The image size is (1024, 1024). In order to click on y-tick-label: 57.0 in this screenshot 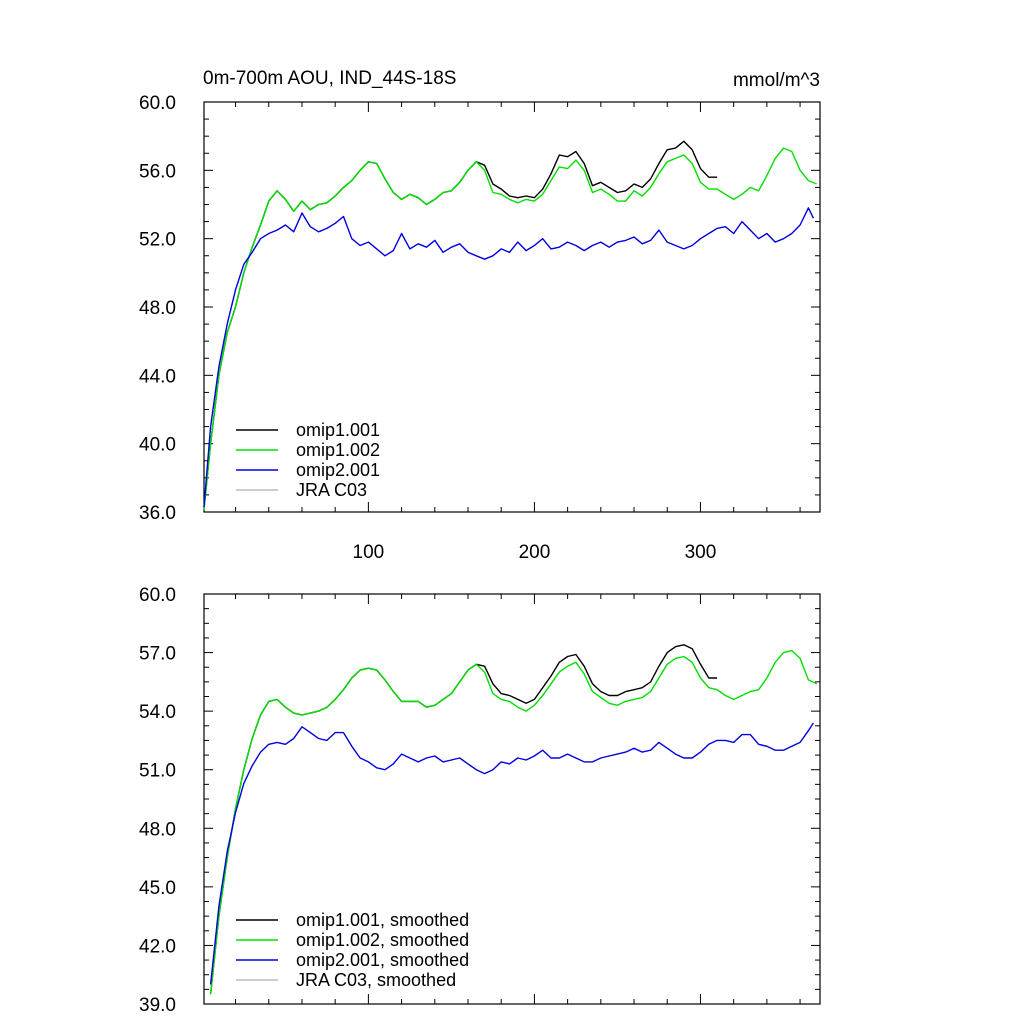, I will do `click(157, 654)`.